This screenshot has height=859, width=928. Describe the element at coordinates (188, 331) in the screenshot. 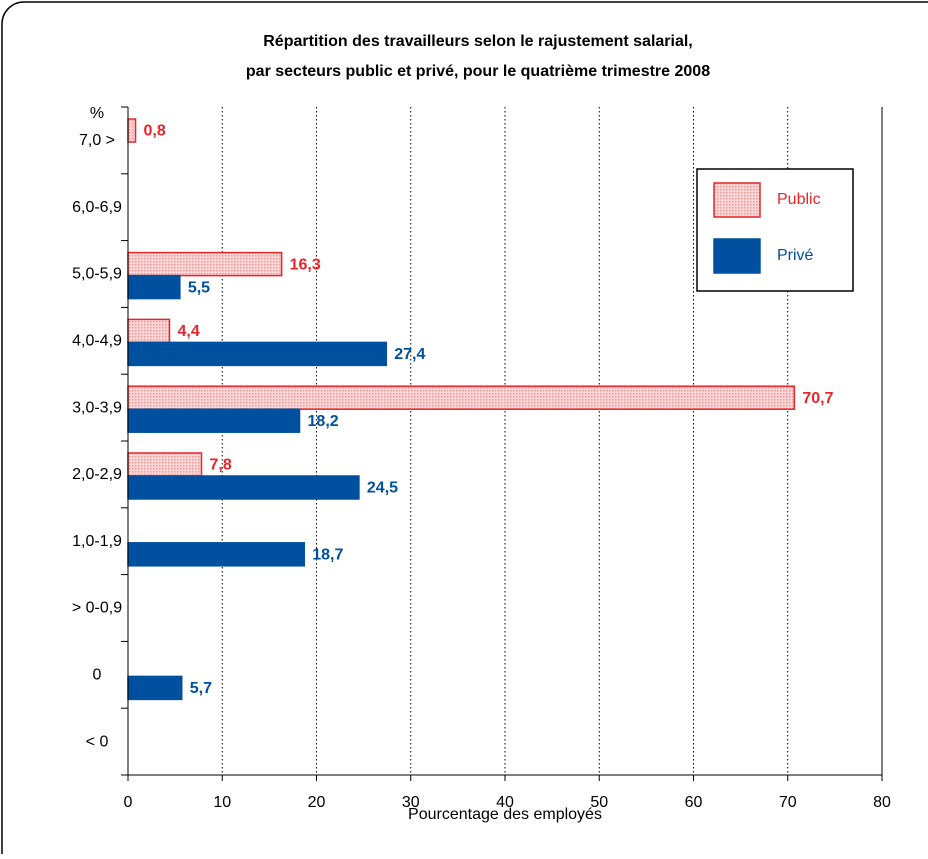

I see `value-label: 4,4` at that location.